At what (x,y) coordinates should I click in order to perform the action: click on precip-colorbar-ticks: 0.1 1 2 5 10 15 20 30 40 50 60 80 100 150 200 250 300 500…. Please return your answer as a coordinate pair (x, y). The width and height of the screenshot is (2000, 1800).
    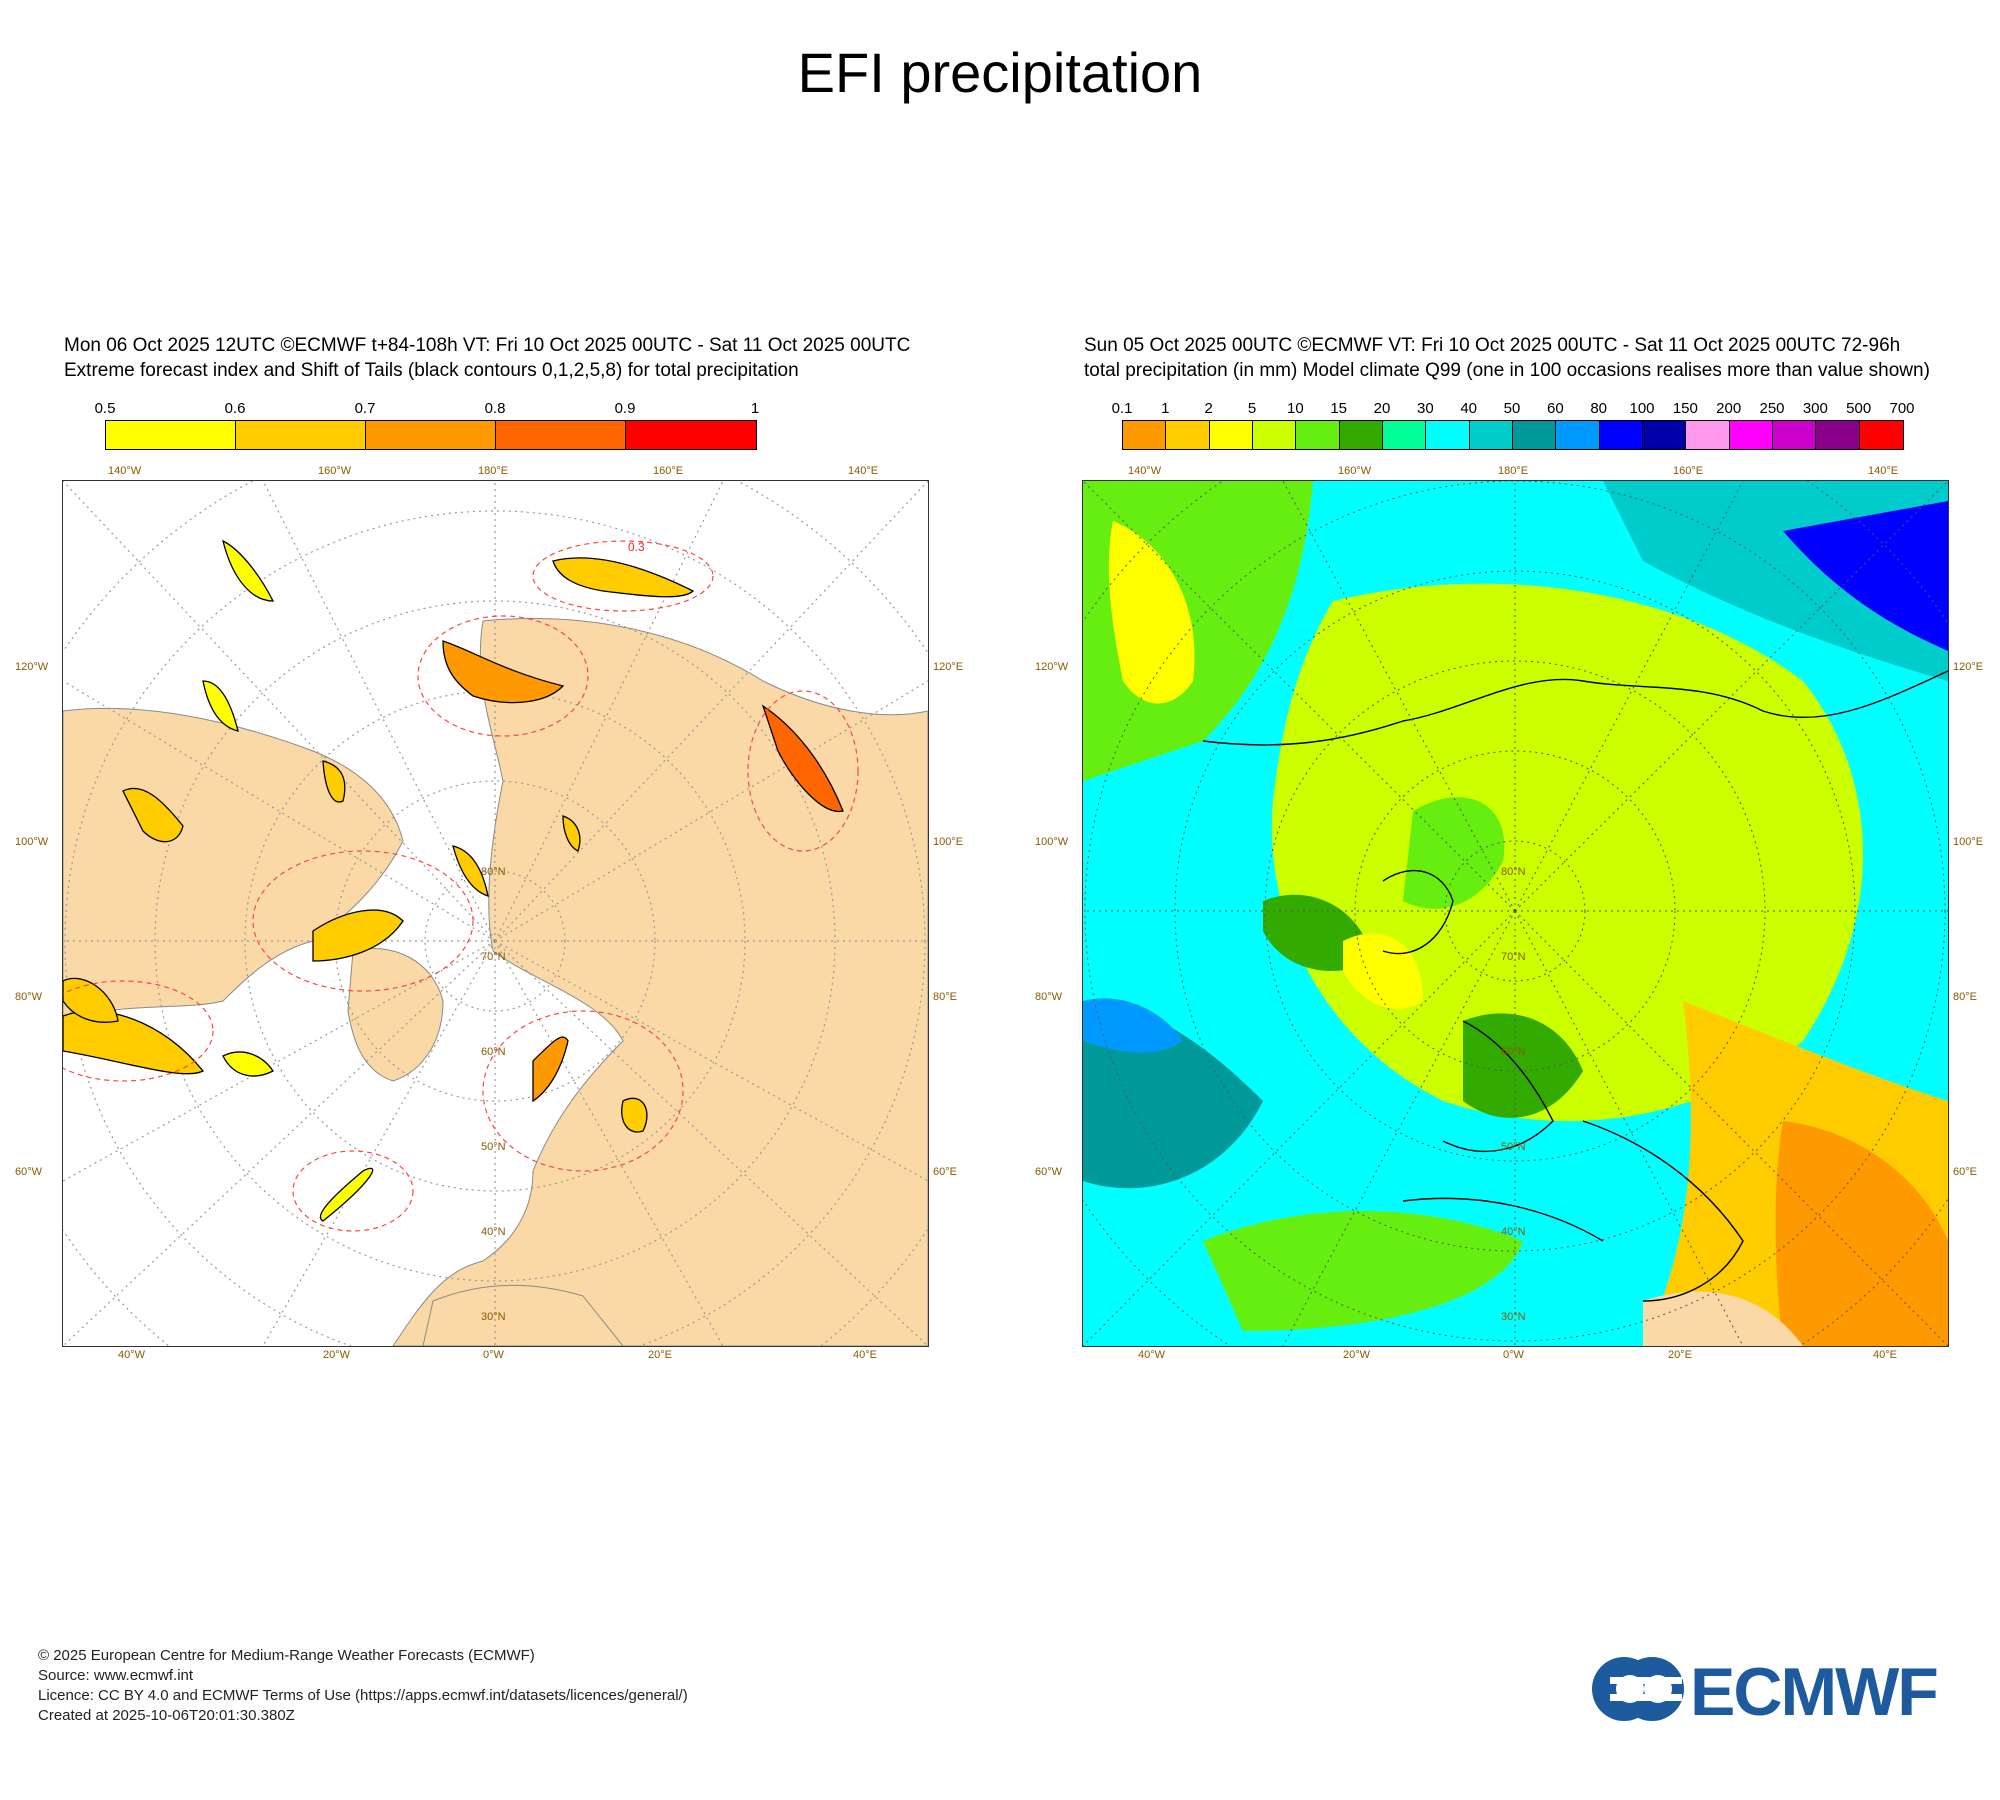
    Looking at the image, I should click on (1513, 409).